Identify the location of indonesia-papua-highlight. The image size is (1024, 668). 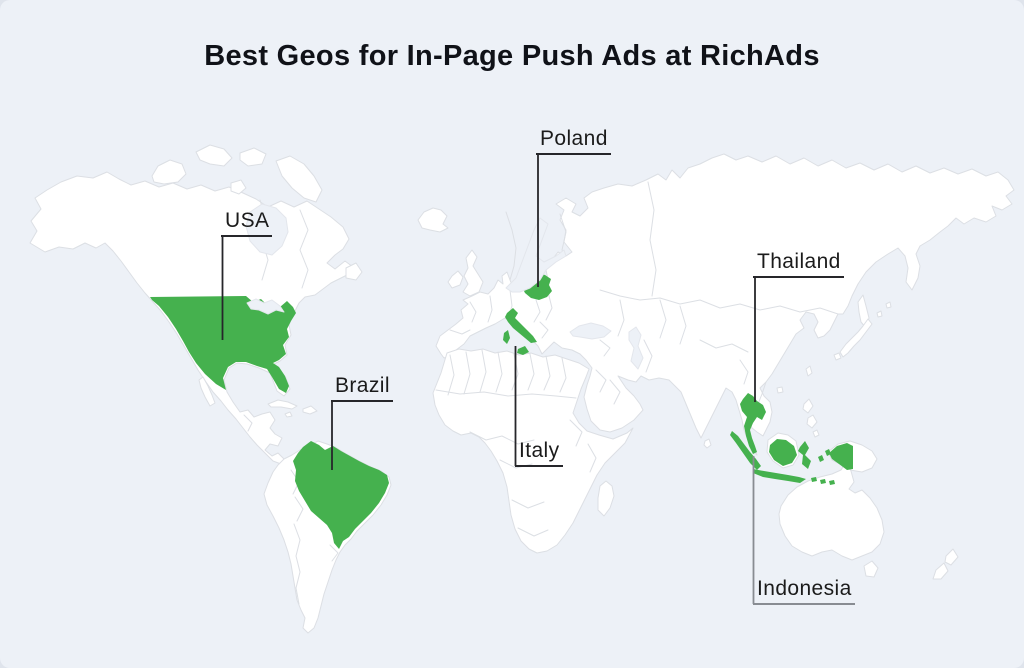
(841, 456).